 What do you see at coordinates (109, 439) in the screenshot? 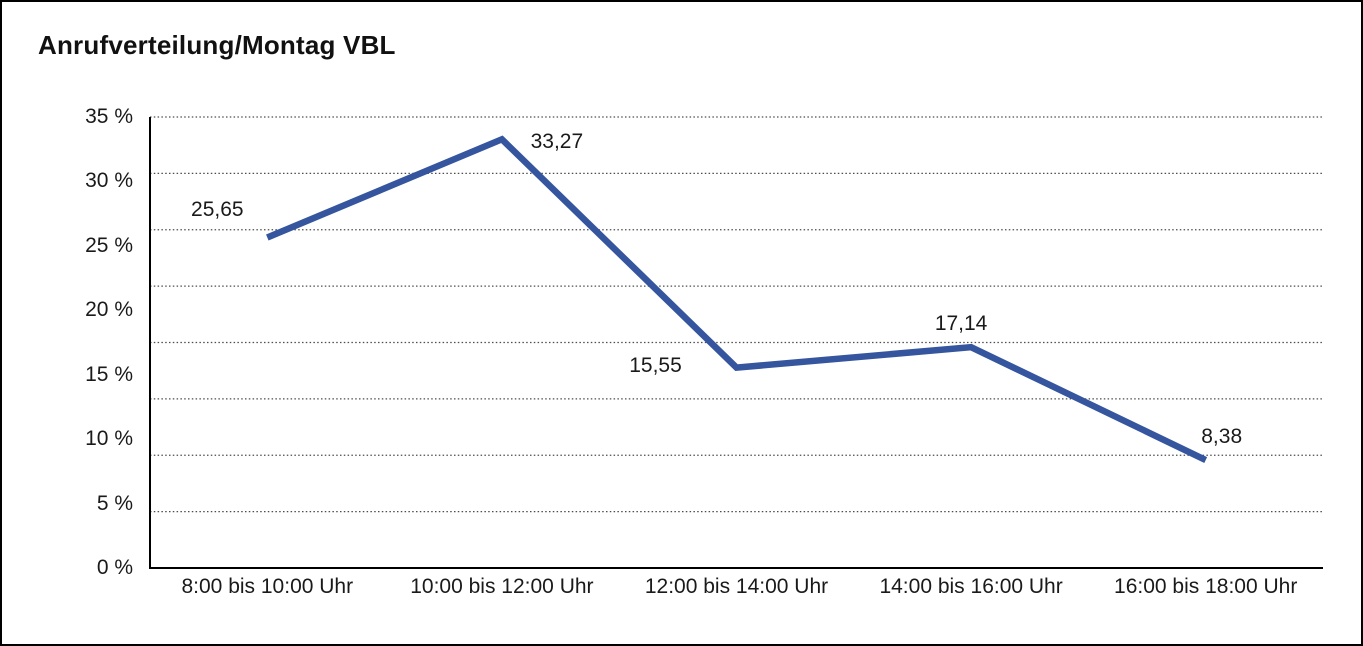
I see `y-tick-label: 10 %` at bounding box center [109, 439].